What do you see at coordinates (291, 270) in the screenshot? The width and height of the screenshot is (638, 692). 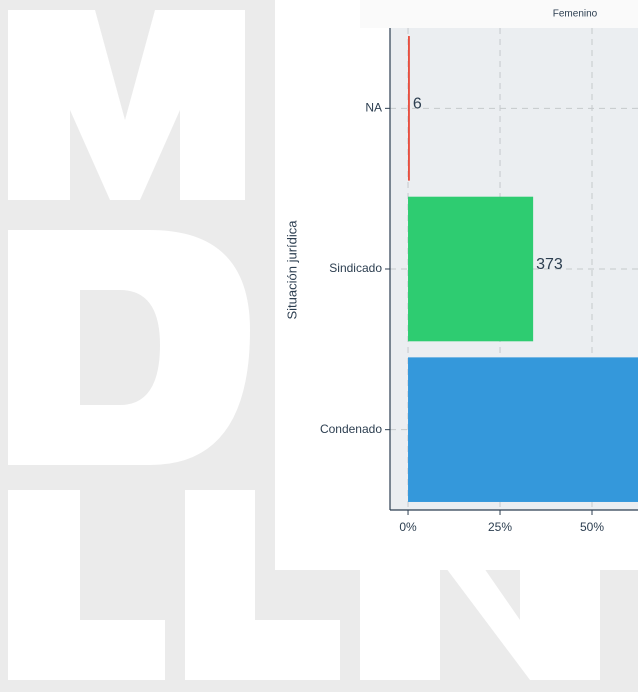 I see `y-axis-label: Situación jurídica` at bounding box center [291, 270].